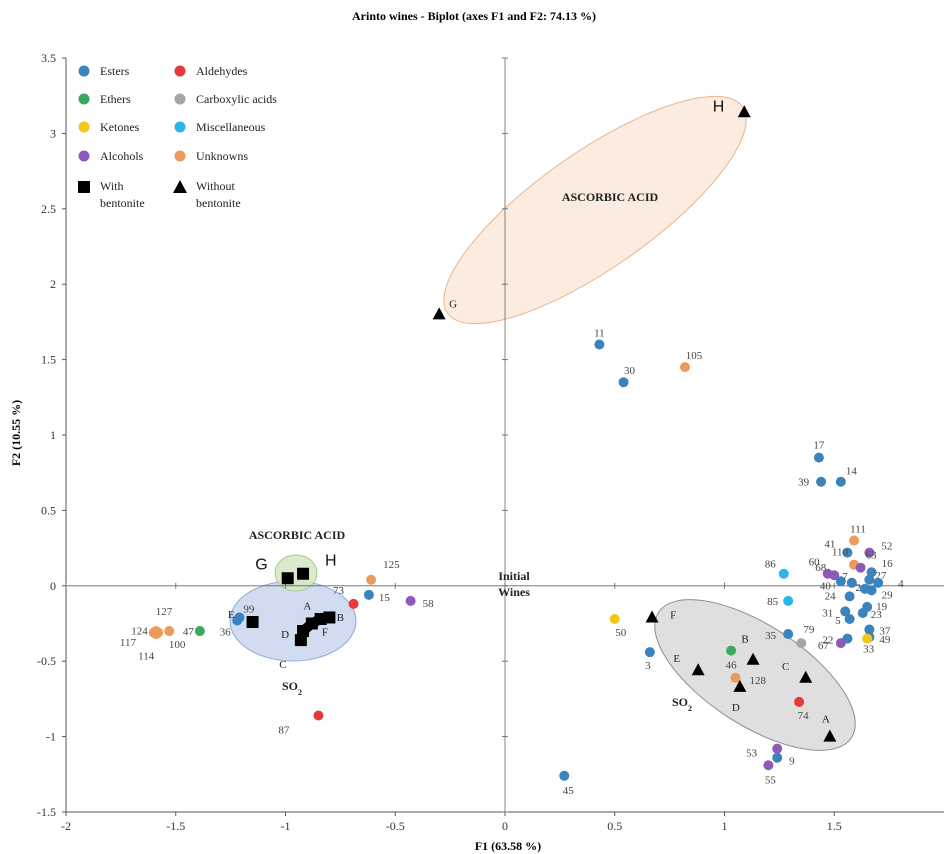 This screenshot has width=949, height=854. What do you see at coordinates (595, 210) in the screenshot?
I see `ascorbic-acid-ellipse-without-bentonite` at bounding box center [595, 210].